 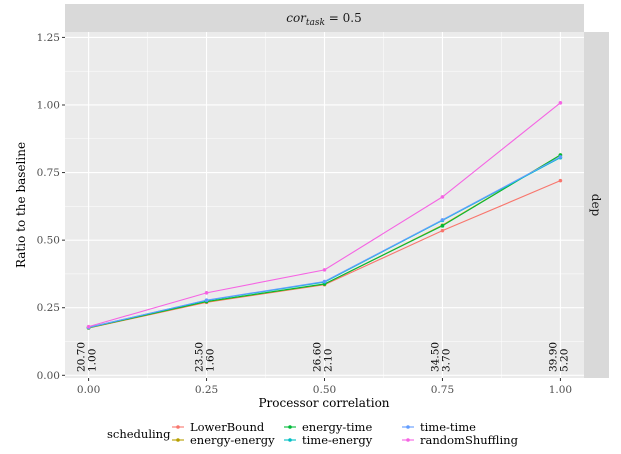 What do you see at coordinates (48, 241) in the screenshot?
I see `y-tick-label: 0.50` at bounding box center [48, 241].